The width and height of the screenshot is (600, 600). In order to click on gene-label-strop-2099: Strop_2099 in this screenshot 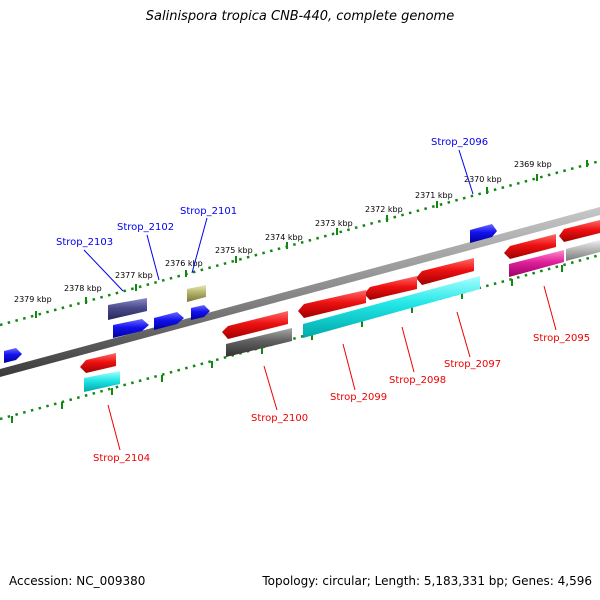, I will do `click(358, 397)`.